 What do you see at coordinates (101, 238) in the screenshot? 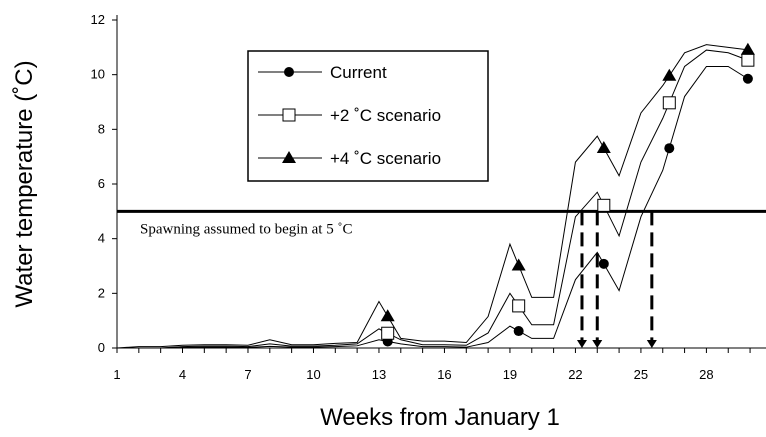
I see `y-tick-label: 4` at bounding box center [101, 238].